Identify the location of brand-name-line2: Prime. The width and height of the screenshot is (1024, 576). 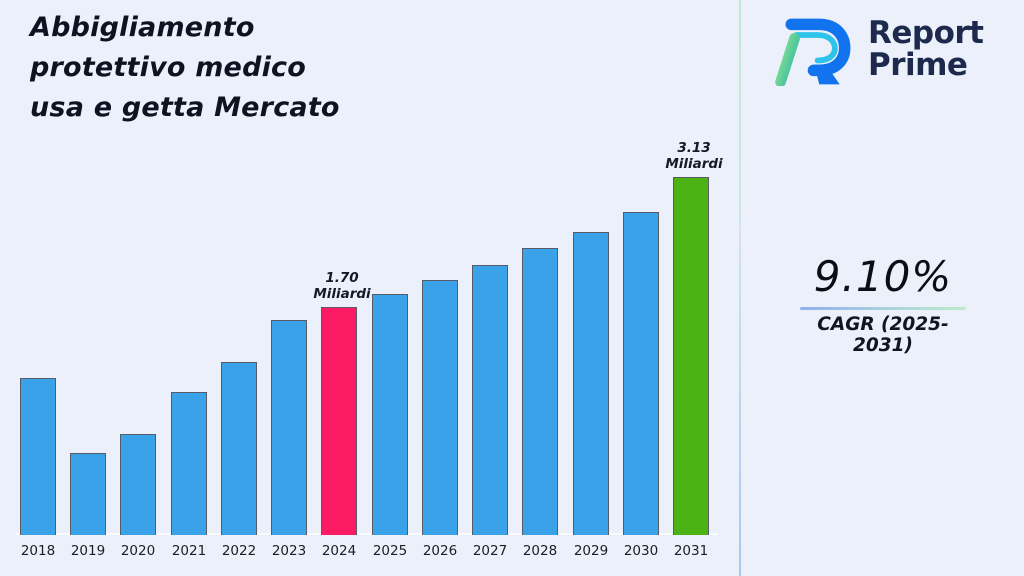
(918, 65).